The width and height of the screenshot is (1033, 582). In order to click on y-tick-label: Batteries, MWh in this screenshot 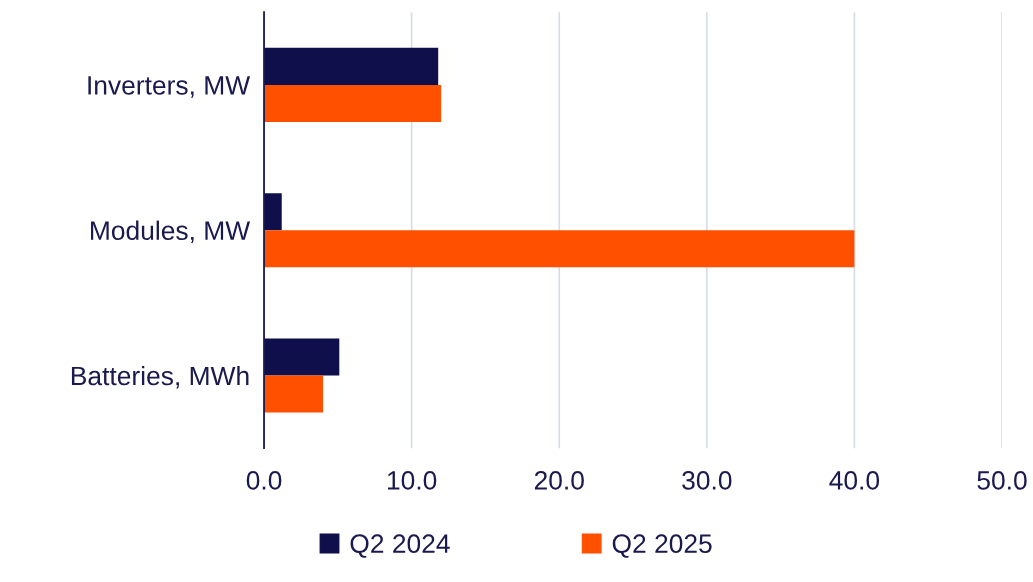, I will do `click(160, 377)`.